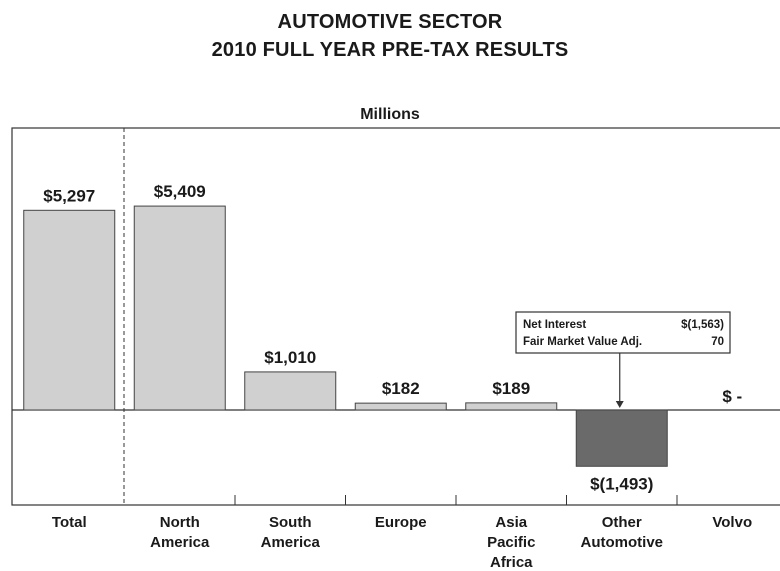 This screenshot has width=780, height=571. What do you see at coordinates (511, 542) in the screenshot?
I see `category-label: Pacific` at bounding box center [511, 542].